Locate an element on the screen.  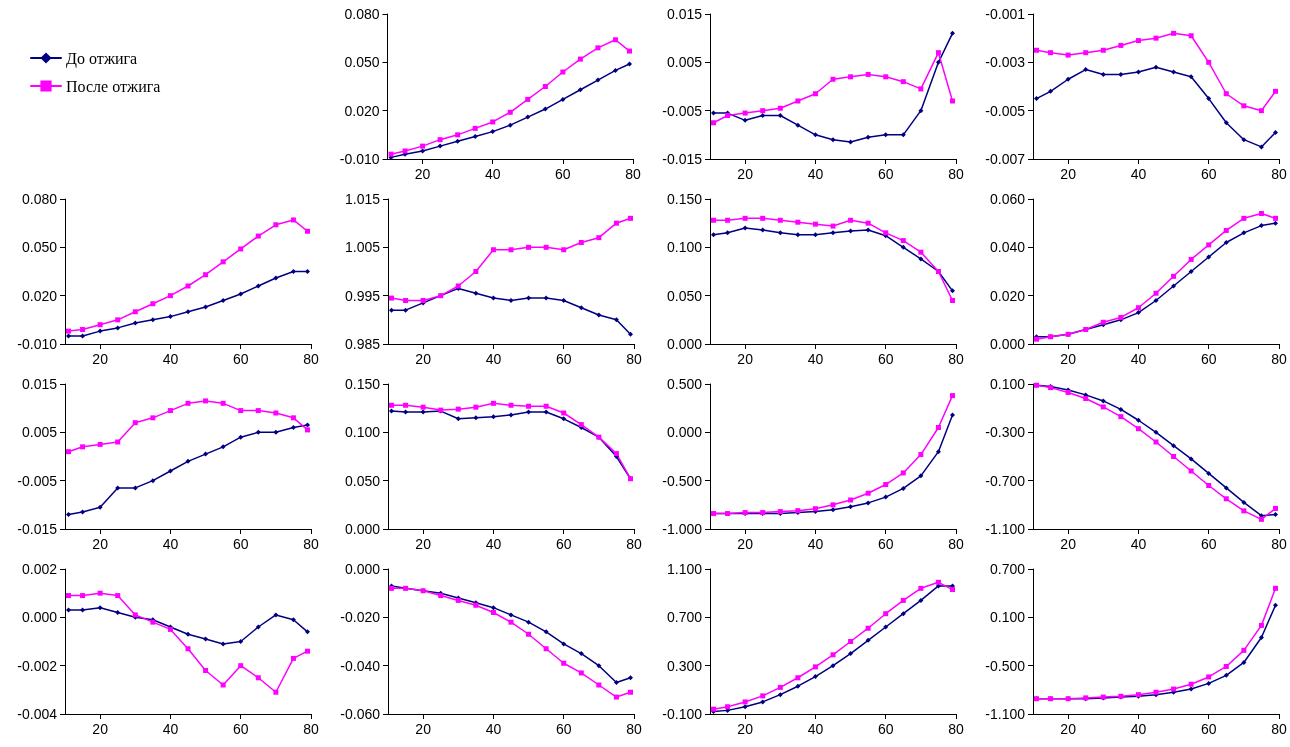
y-tick-label: 0.985 is located at coordinates (362, 344).